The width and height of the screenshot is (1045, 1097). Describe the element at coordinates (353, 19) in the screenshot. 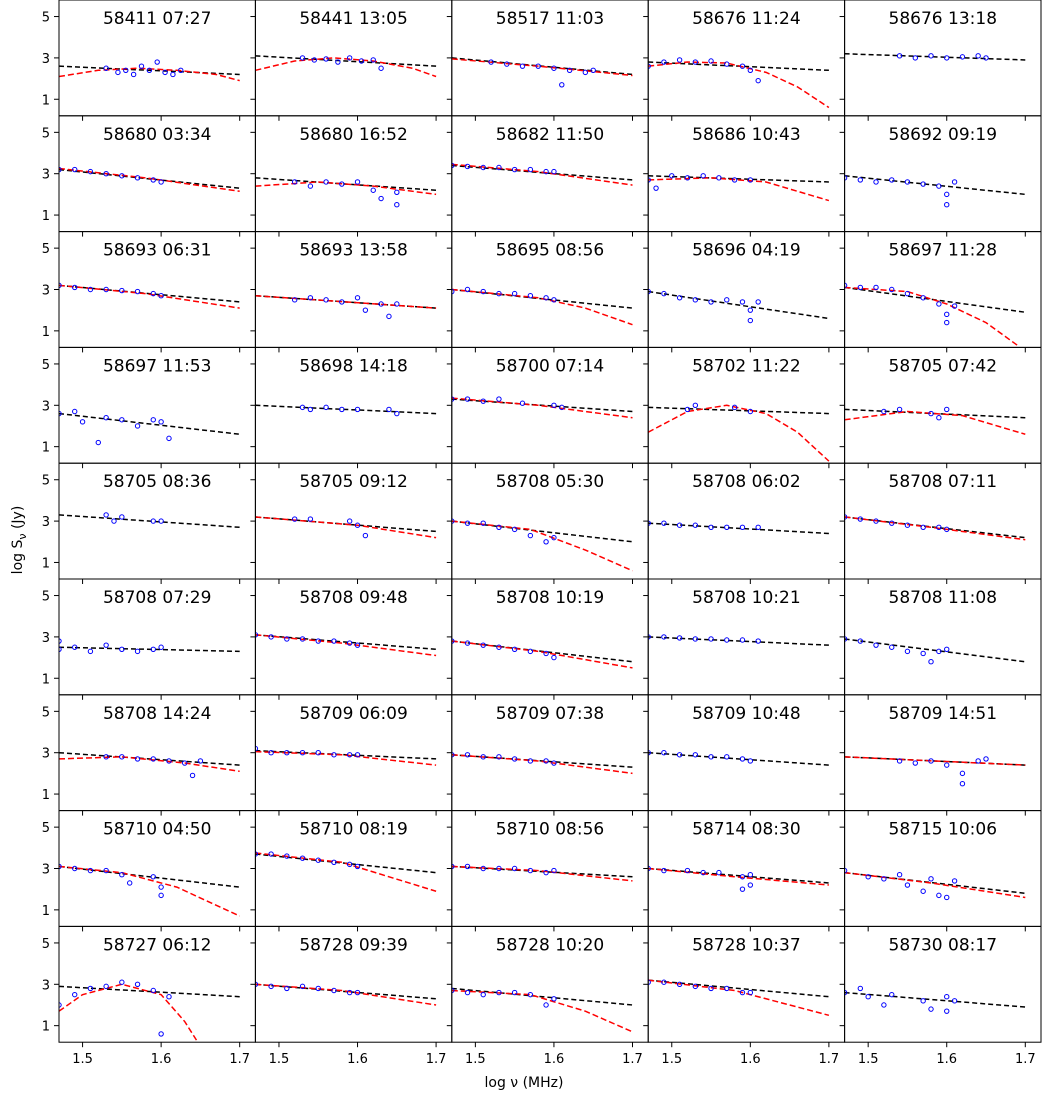

I see `panel-title: 58441 13:05` at that location.